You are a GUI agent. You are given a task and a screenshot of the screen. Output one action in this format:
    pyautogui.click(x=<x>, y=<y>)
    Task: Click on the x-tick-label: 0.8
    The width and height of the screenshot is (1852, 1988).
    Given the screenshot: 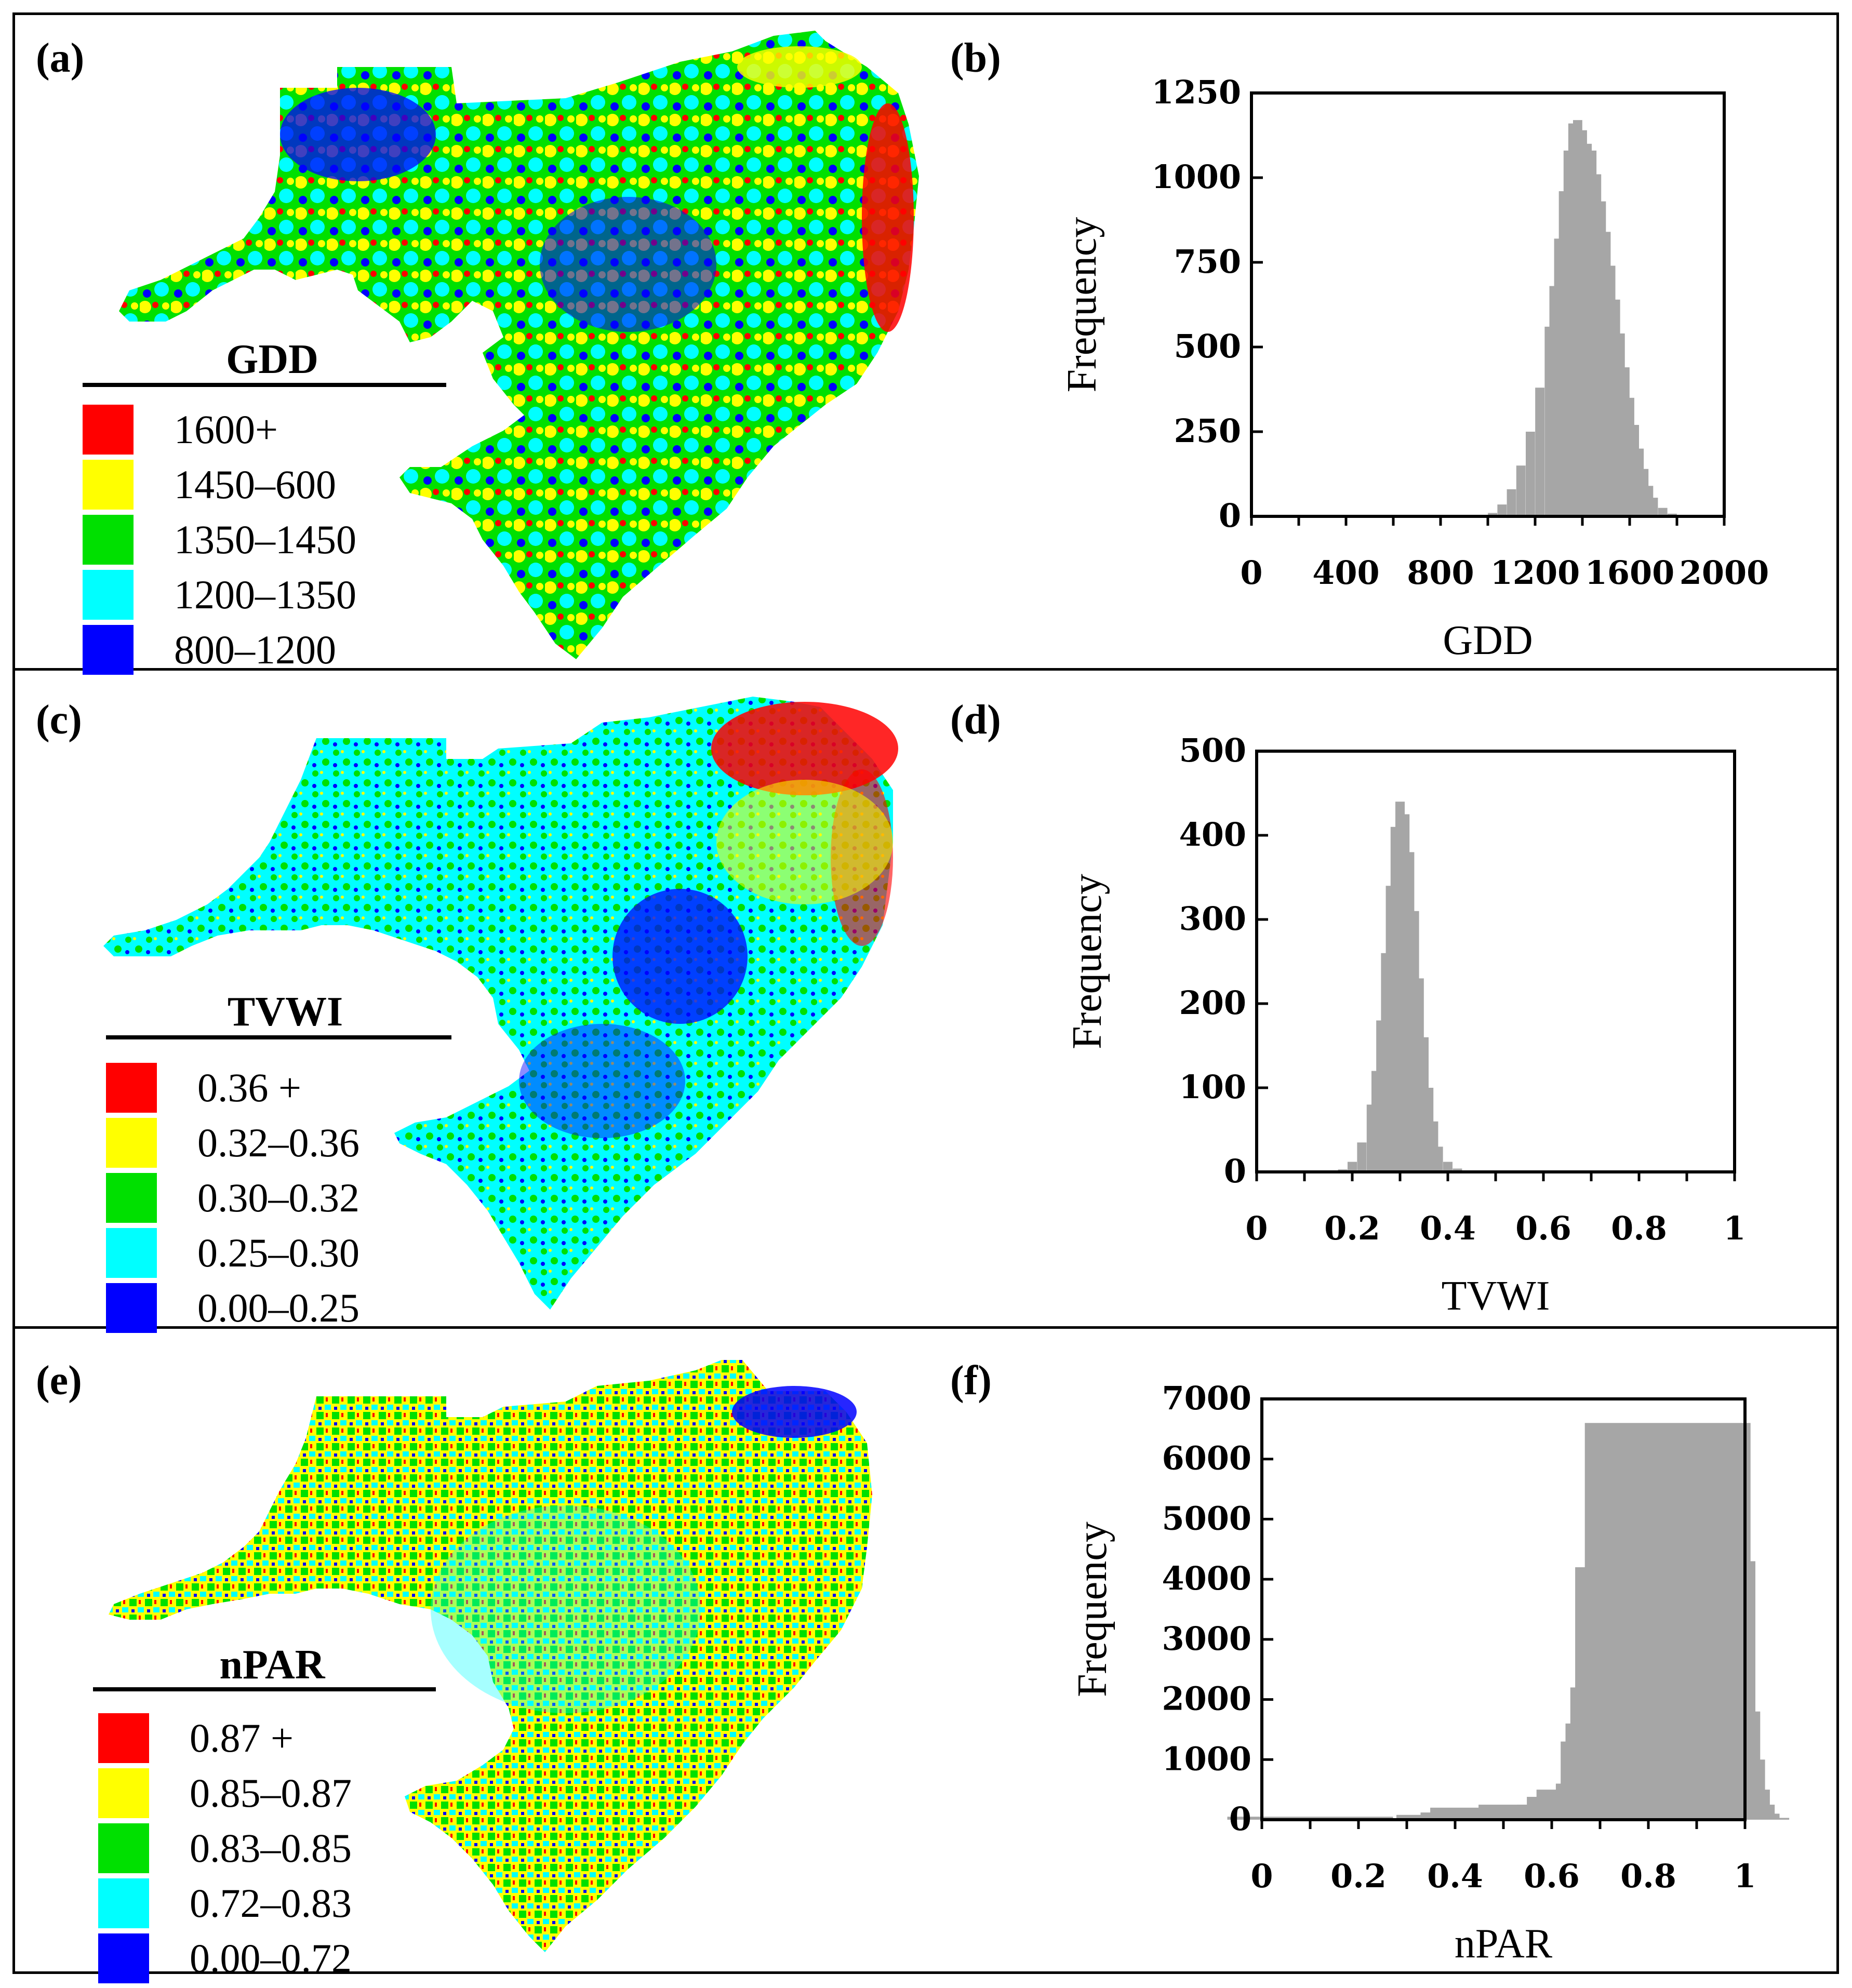 What is the action you would take?
    pyautogui.click(x=1639, y=1228)
    